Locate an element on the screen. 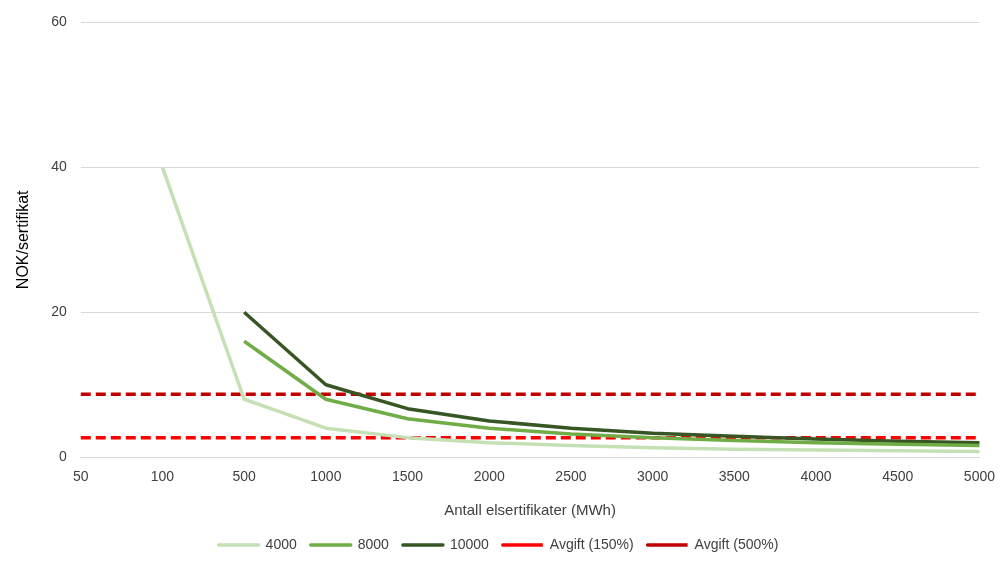 The height and width of the screenshot is (562, 1007). x-tick-label: 50 is located at coordinates (80, 476).